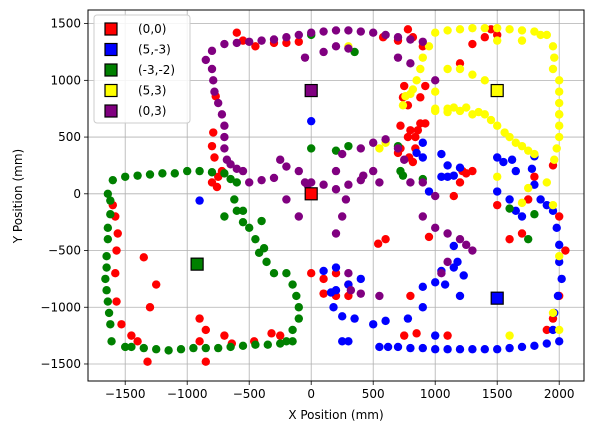 The width and height of the screenshot is (592, 432). I want to click on y-tick-label: 500, so click(69, 137).